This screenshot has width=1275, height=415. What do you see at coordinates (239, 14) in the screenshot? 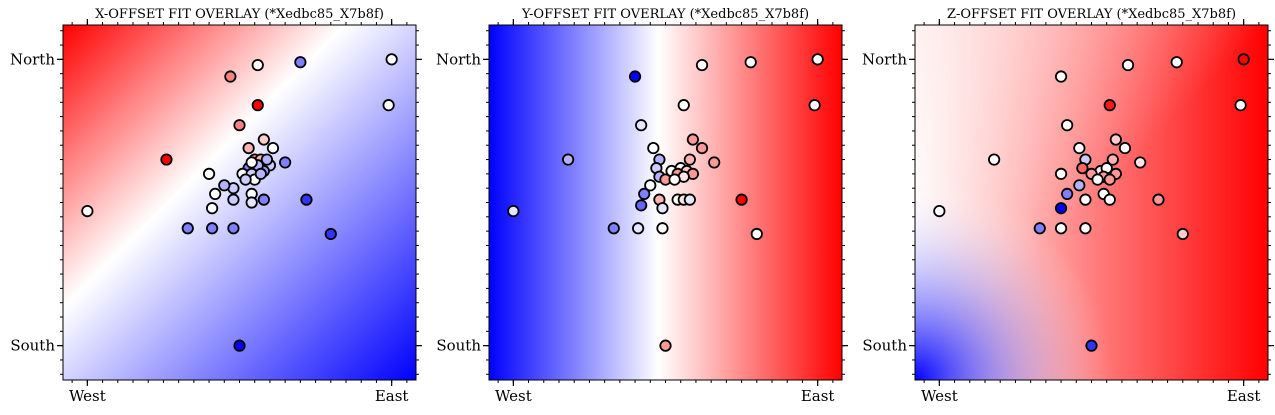
I see `chart-title: X-OFFSET FIT OVERLAY (*Xedbc85_X7b8f)` at bounding box center [239, 14].